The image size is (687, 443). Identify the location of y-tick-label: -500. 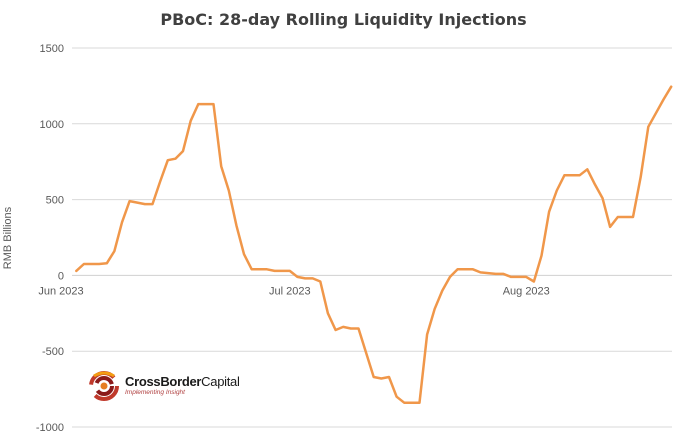
(53, 352).